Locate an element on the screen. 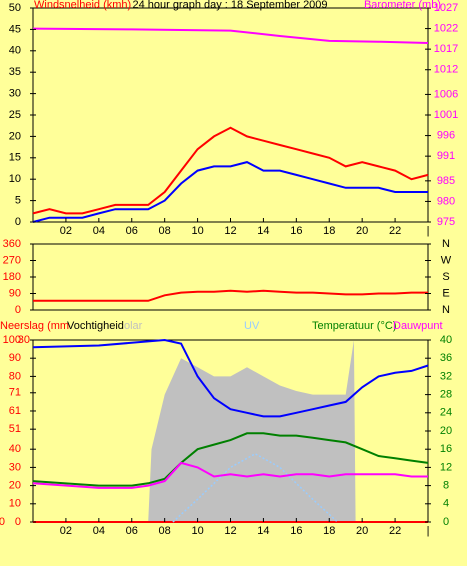 Image resolution: width=467 pixels, height=566 pixels. chart-title: 24 hour graph day : 18 September 2009 is located at coordinates (229, 5).